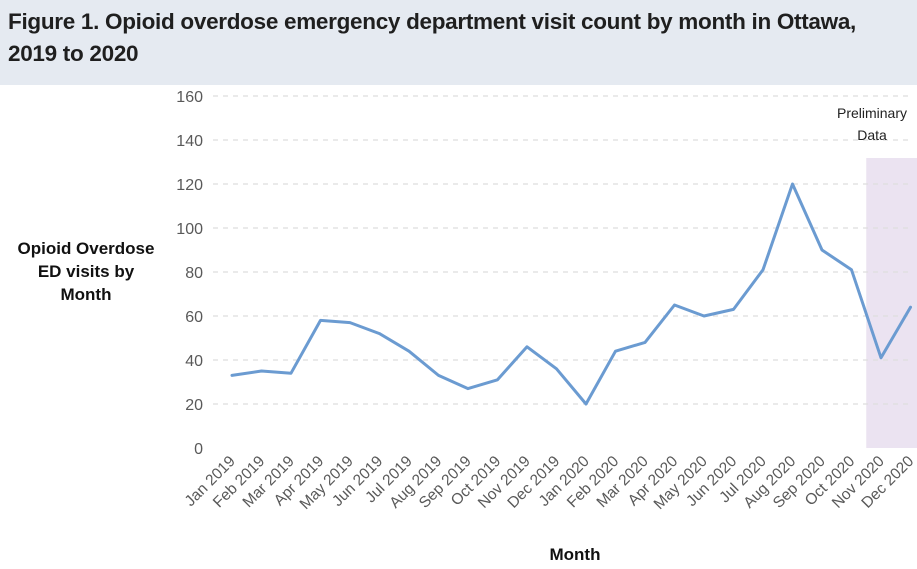 This screenshot has height=569, width=917. Describe the element at coordinates (86, 271) in the screenshot. I see `y-axis-label: Opioid Overdose ED visits by Month` at that location.